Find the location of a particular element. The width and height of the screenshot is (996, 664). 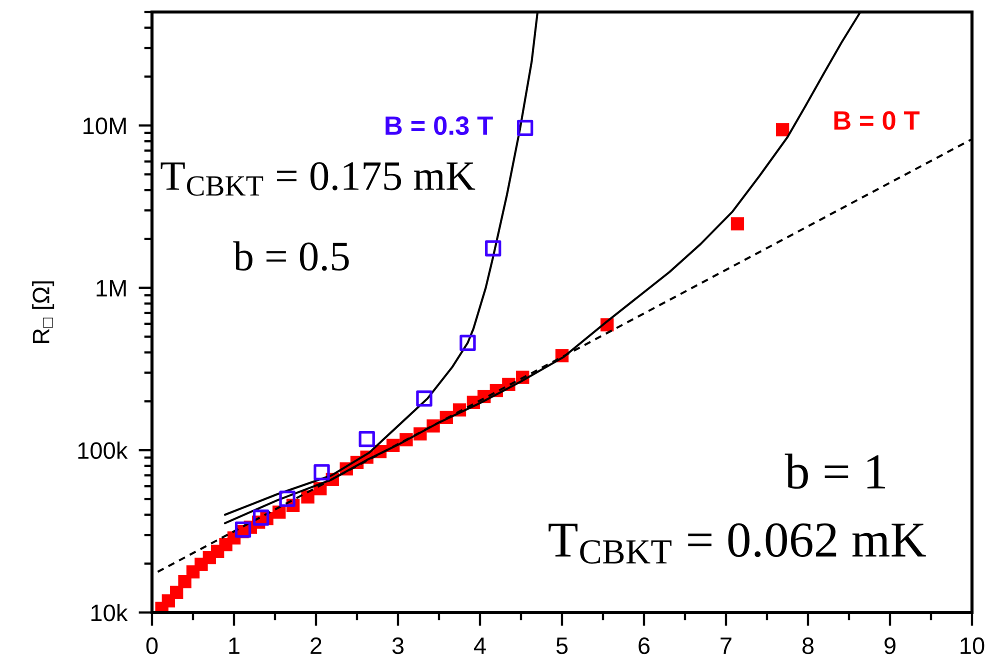

annotation: b = 1 is located at coordinates (835, 471).